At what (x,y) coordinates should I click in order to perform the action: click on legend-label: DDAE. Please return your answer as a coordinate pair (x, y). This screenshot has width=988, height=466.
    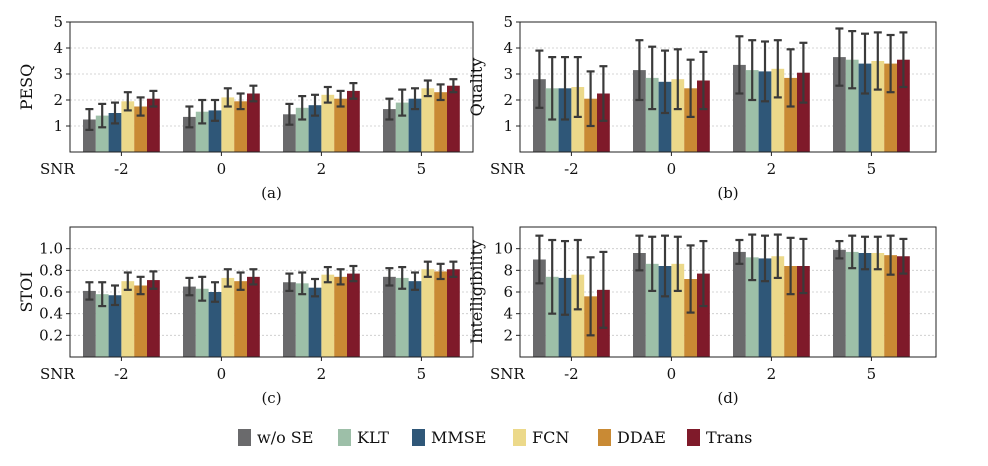
    Looking at the image, I should click on (641, 437).